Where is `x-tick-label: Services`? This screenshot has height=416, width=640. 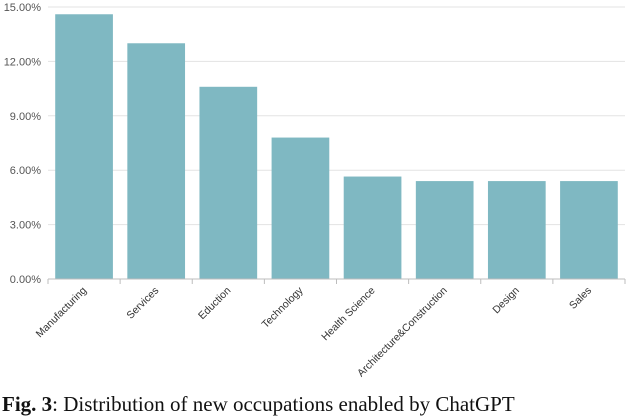 x-tick-label: Services is located at coordinates (142, 303).